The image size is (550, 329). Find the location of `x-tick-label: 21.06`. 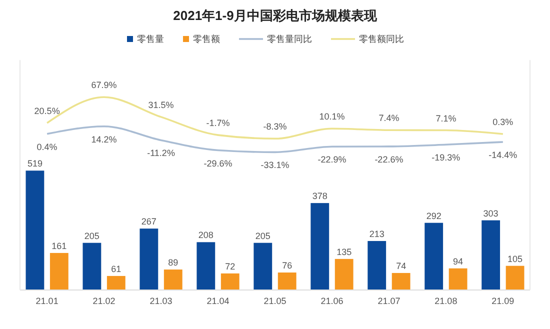

x-tick-label: 21.06 is located at coordinates (332, 301).